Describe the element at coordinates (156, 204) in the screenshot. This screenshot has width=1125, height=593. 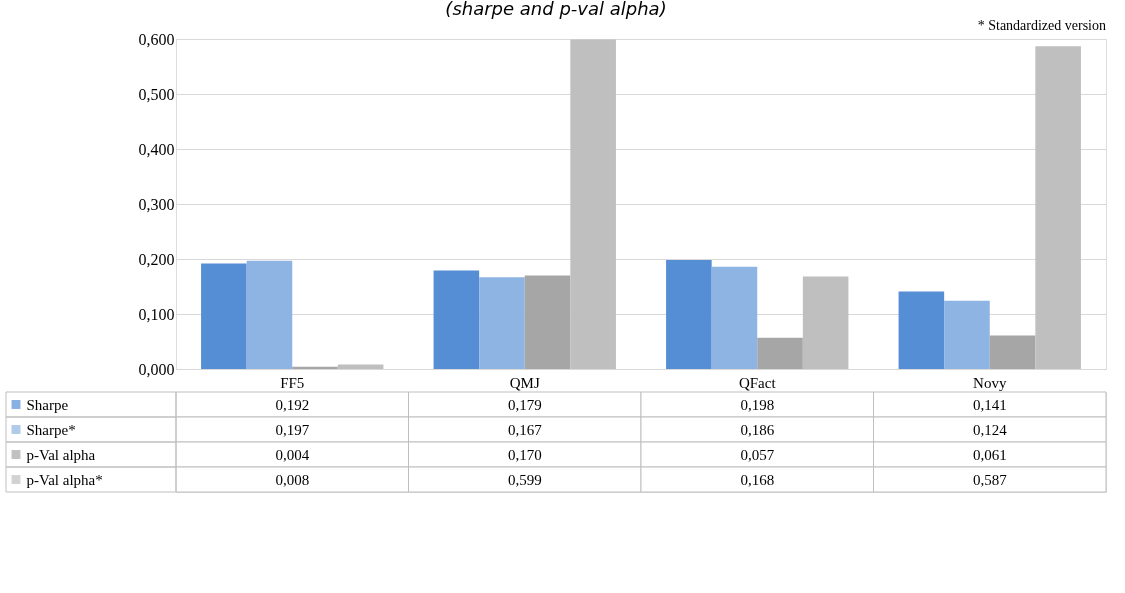
I see `y-tick-label: 0,300` at that location.